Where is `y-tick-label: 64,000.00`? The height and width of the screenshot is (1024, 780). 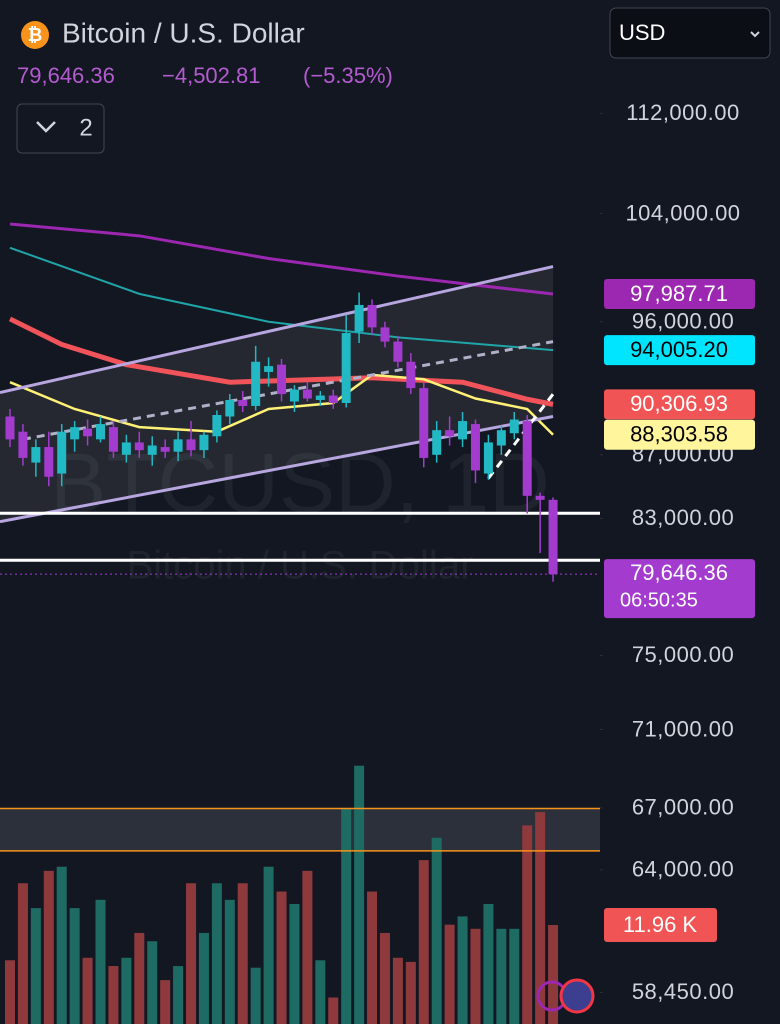
y-tick-label: 64,000.00 is located at coordinates (683, 869).